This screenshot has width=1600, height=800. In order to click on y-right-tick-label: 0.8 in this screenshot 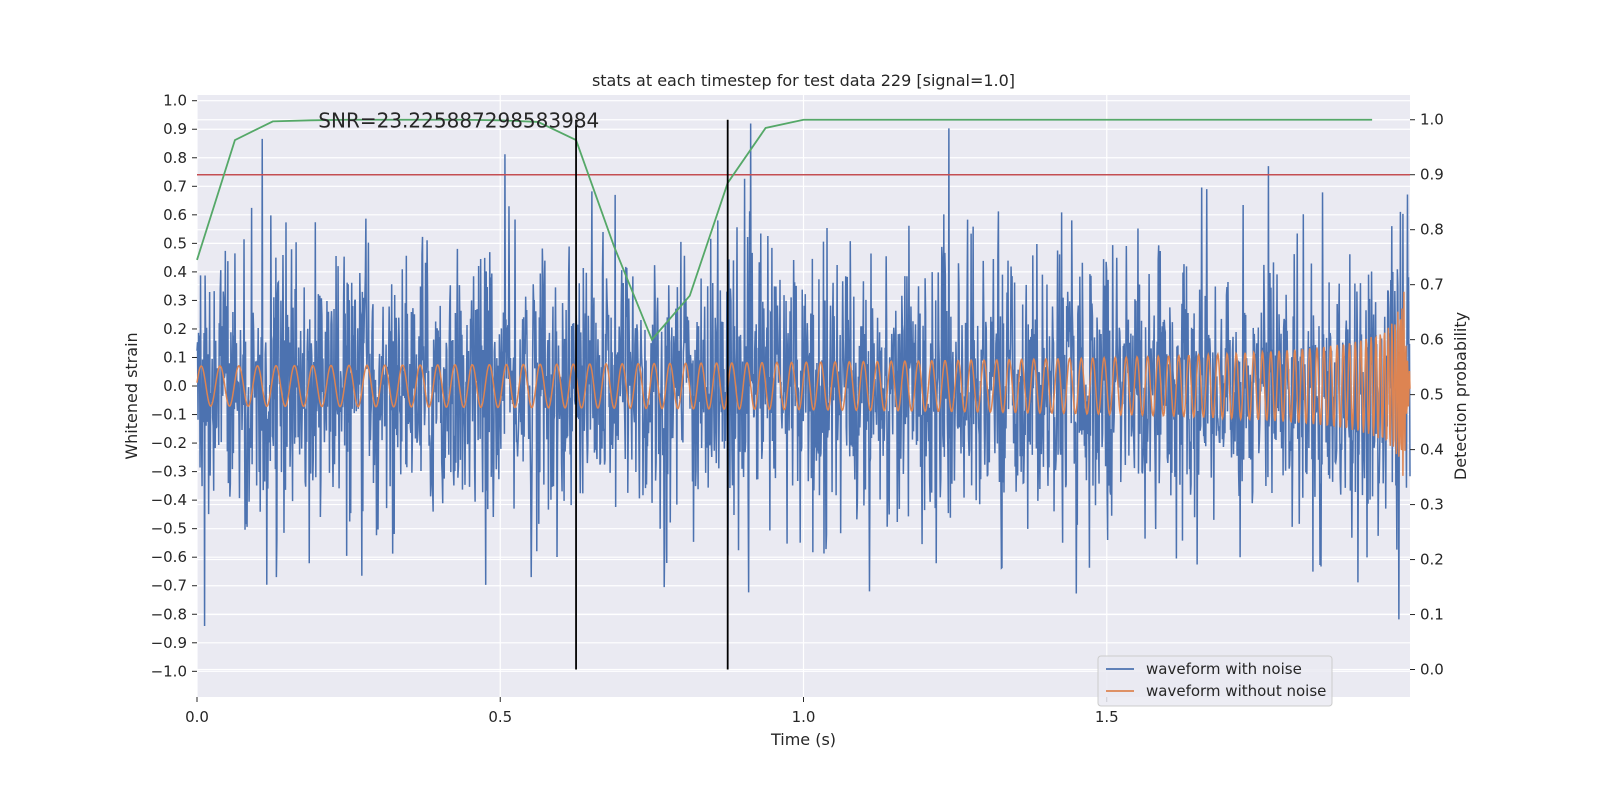, I will do `click(1432, 230)`.